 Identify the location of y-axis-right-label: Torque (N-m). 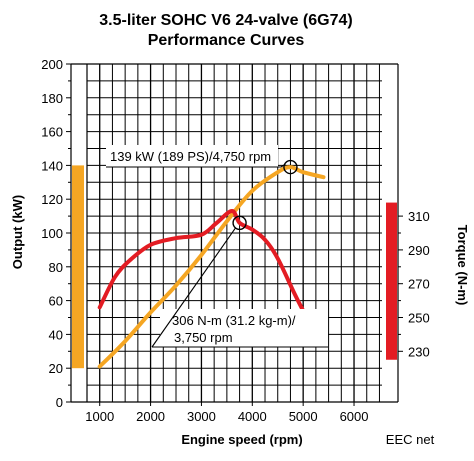
(462, 265).